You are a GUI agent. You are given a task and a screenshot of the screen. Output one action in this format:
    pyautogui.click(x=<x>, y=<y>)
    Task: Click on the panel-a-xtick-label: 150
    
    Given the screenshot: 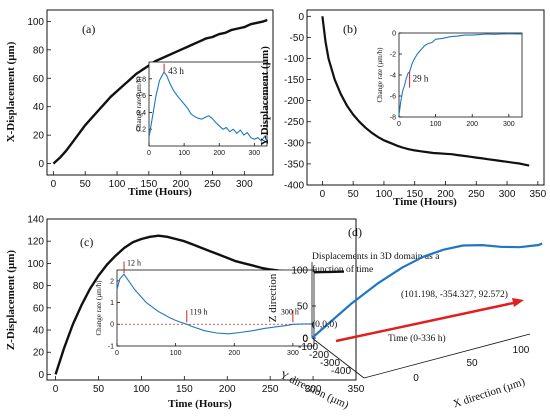 What is the action you would take?
    pyautogui.click(x=149, y=184)
    